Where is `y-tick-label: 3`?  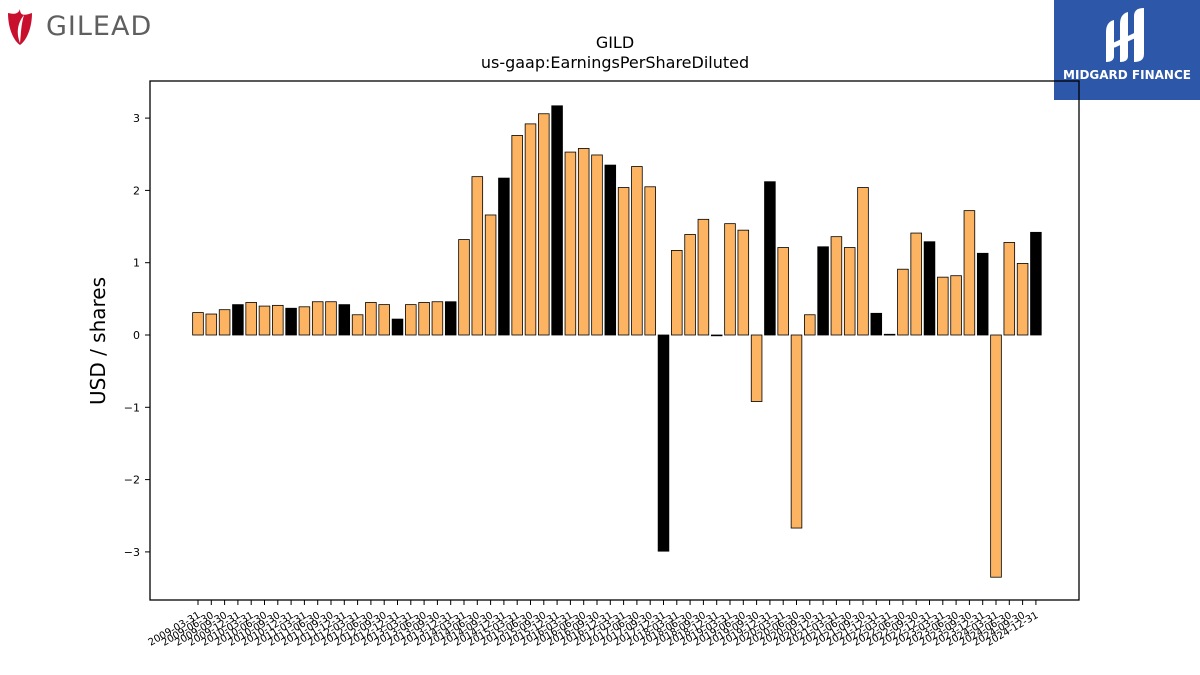 y-tick-label: 3 is located at coordinates (136, 118).